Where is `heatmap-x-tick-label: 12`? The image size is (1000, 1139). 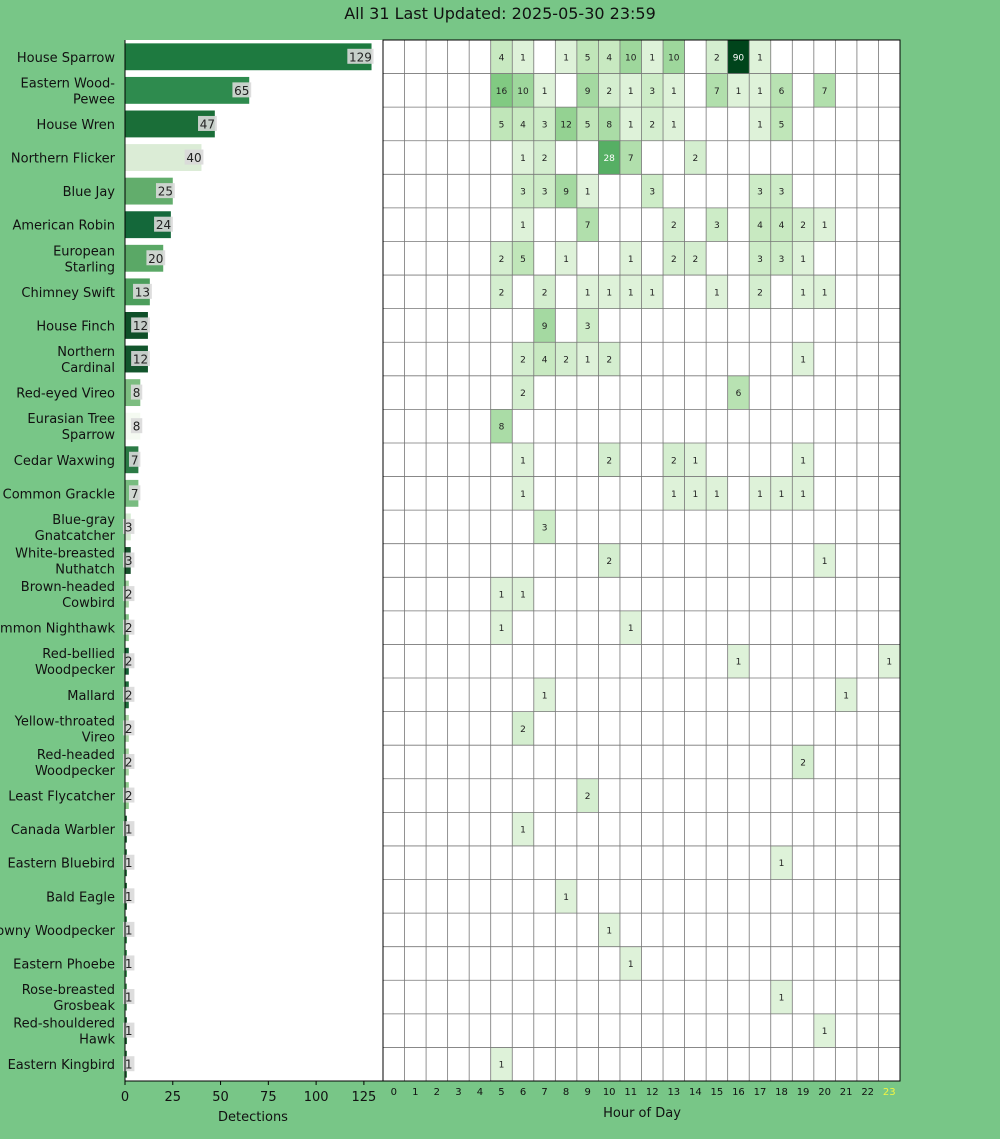
heatmap-x-tick-label: 12 is located at coordinates (652, 1092).